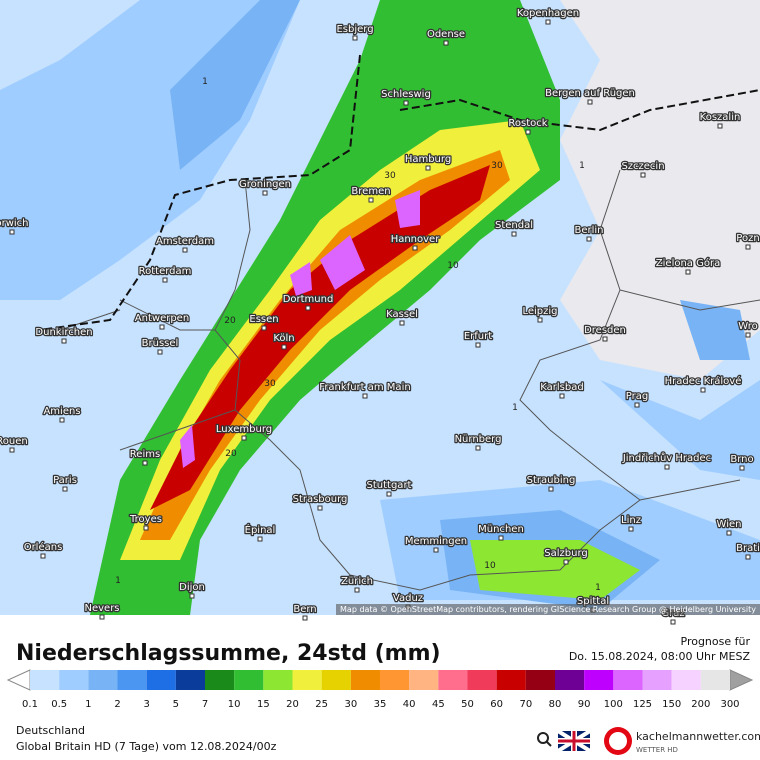 The height and width of the screenshot is (760, 760). I want to click on contour-label: 30, so click(497, 166).